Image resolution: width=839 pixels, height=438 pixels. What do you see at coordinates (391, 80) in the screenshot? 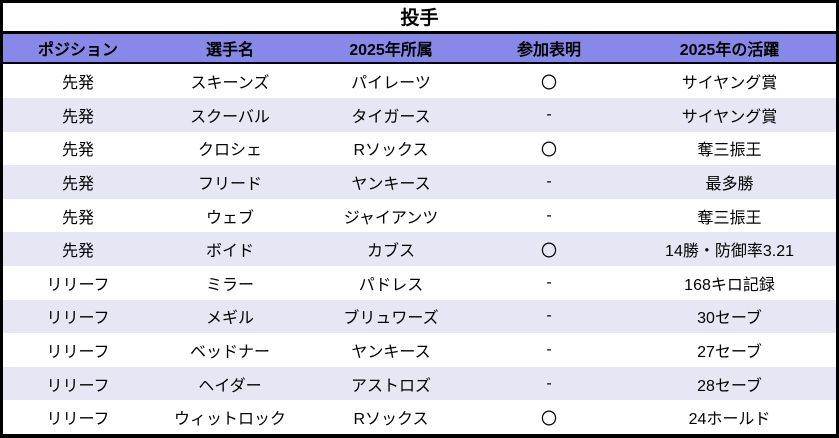
I see `table-cell: パイレーツ` at bounding box center [391, 80].